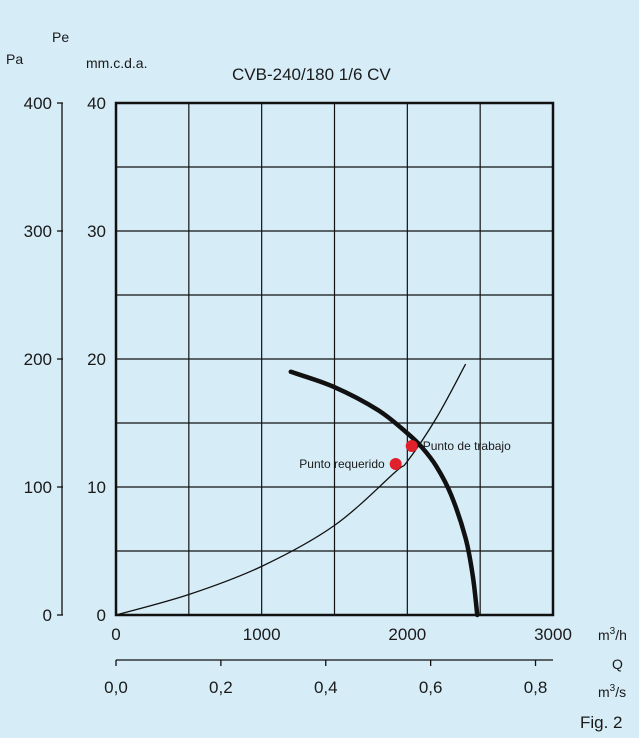 The width and height of the screenshot is (639, 738). What do you see at coordinates (617, 664) in the screenshot?
I see `x-secondary-label: Q` at bounding box center [617, 664].